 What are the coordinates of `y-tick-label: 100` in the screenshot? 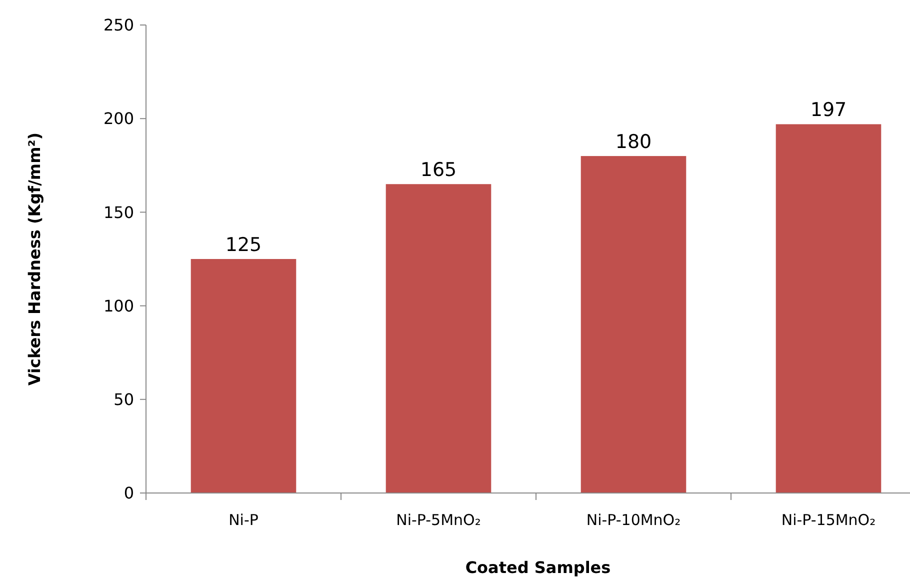 It's located at (118, 306).